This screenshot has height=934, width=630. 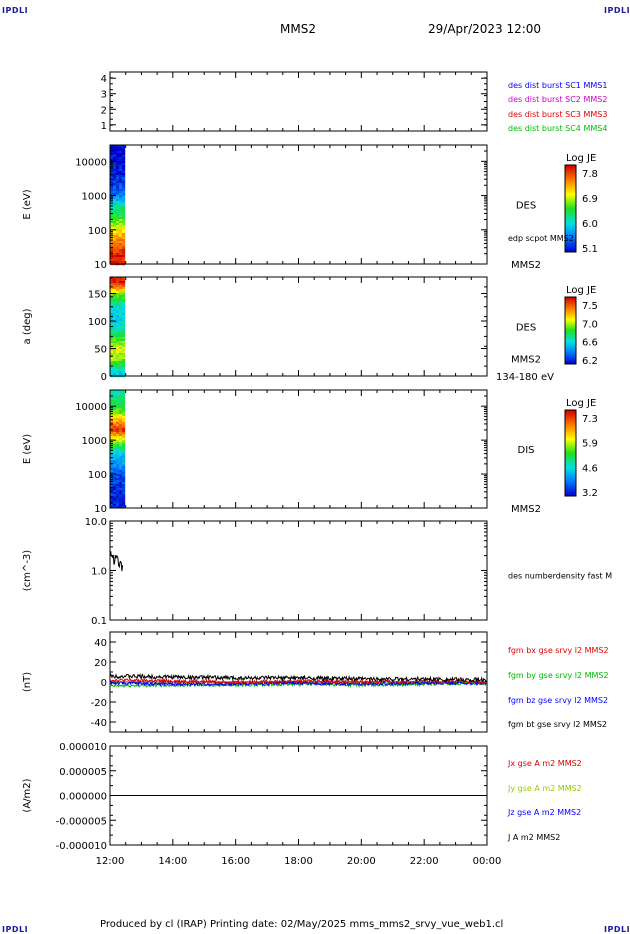 I want to click on y-tick-label: -0.000005, so click(x=81, y=821).